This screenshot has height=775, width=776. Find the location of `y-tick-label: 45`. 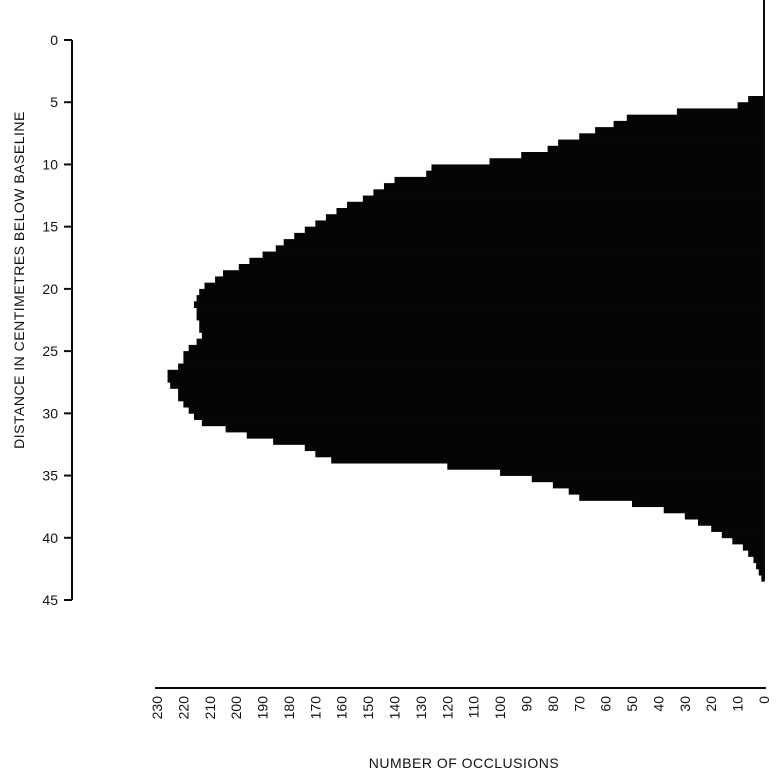

y-tick-label: 45 is located at coordinates (50, 600).